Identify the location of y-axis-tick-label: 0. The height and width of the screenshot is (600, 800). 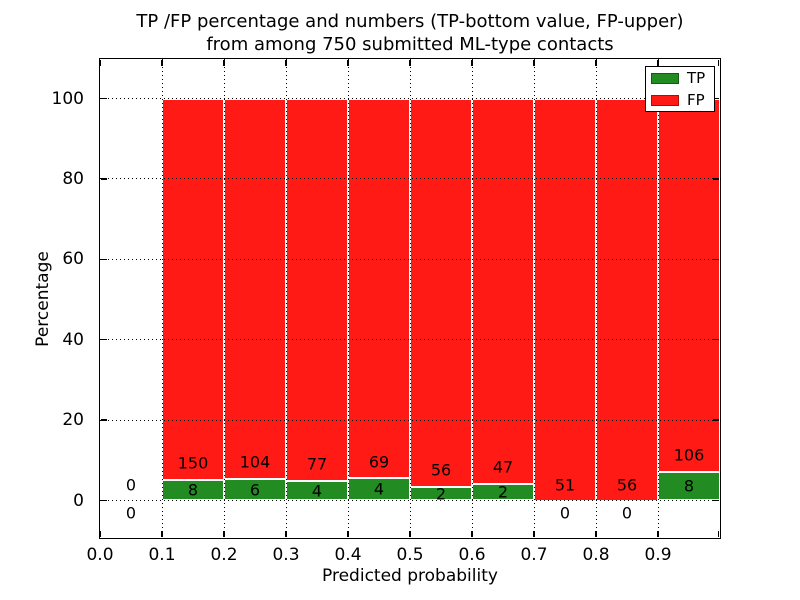
(78, 500).